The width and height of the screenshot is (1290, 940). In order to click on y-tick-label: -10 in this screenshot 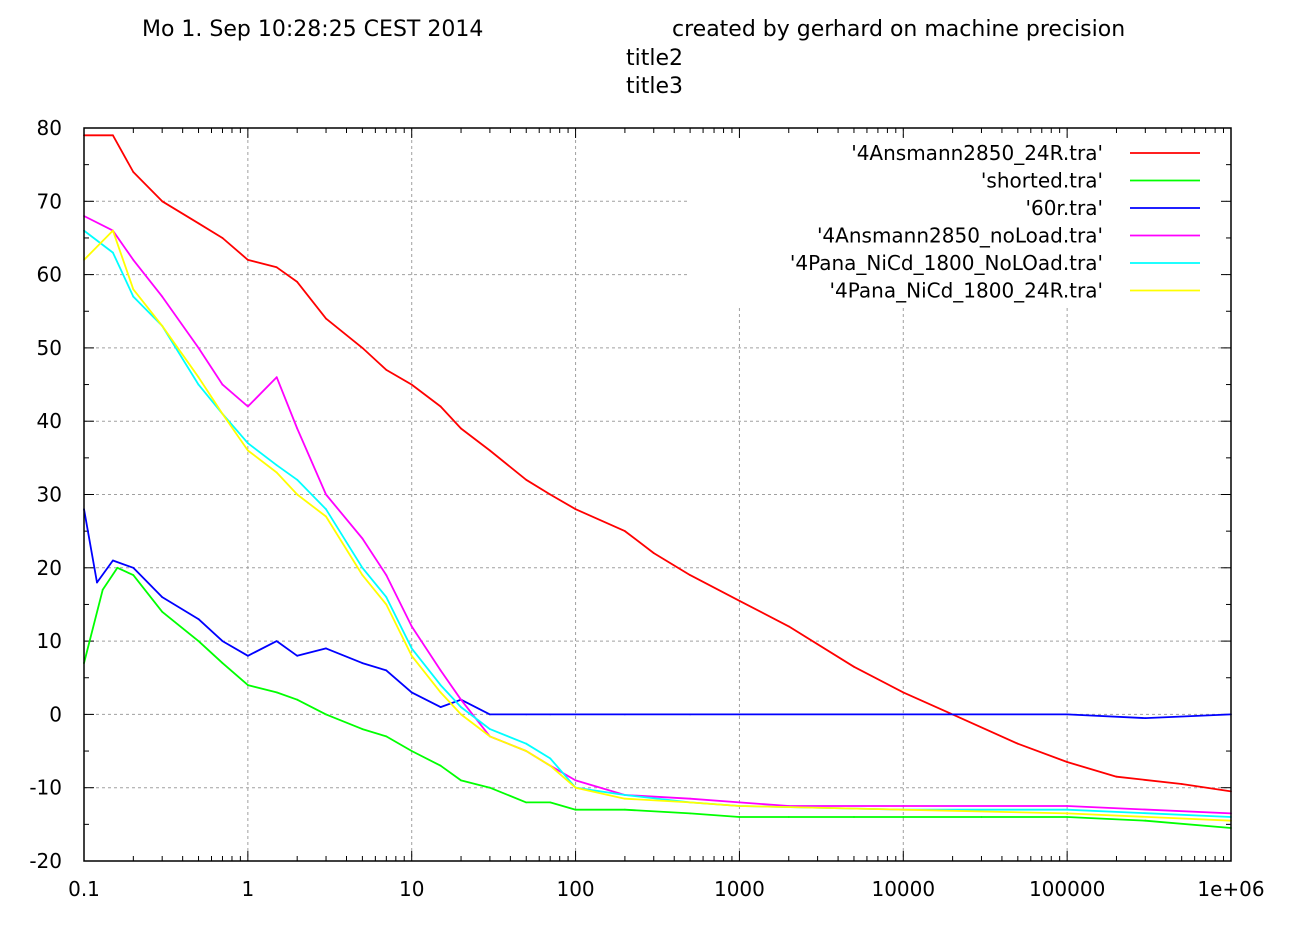, I will do `click(45, 788)`.